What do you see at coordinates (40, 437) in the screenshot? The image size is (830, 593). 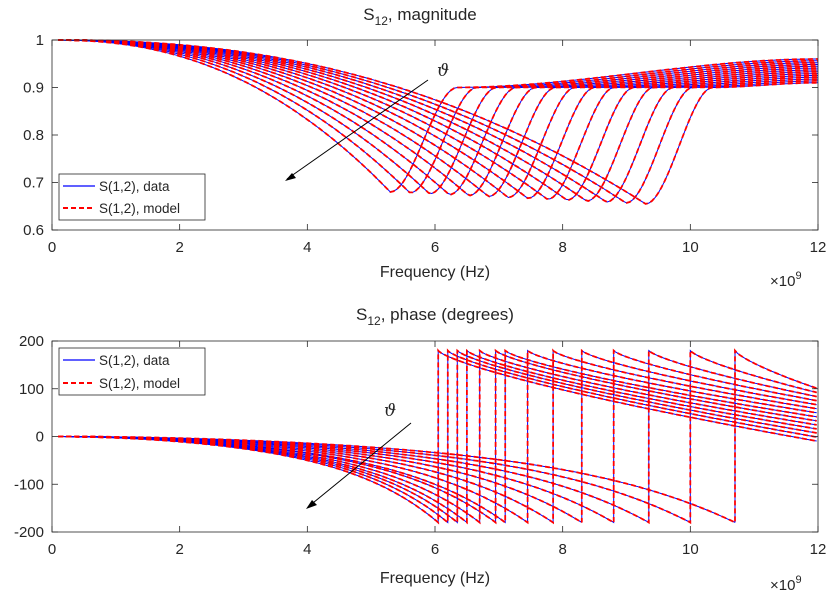 I see `y-tick-label: 0` at bounding box center [40, 437].